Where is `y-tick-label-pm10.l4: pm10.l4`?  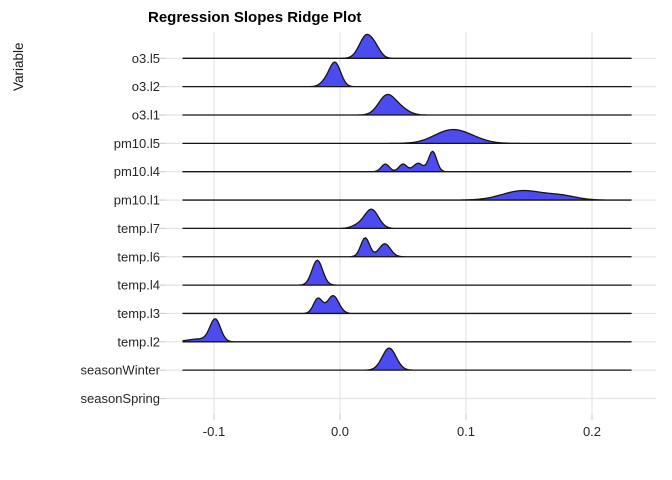 y-tick-label-pm10.l4: pm10.l4 is located at coordinates (137, 171).